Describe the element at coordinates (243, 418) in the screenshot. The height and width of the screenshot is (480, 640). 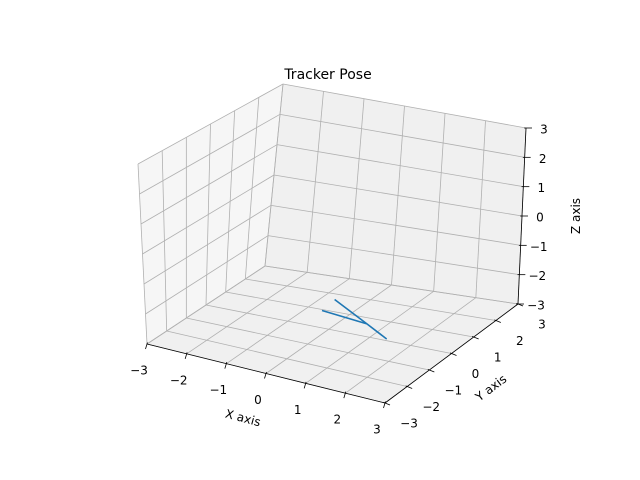
I see `x-axis-label: X axis` at that location.